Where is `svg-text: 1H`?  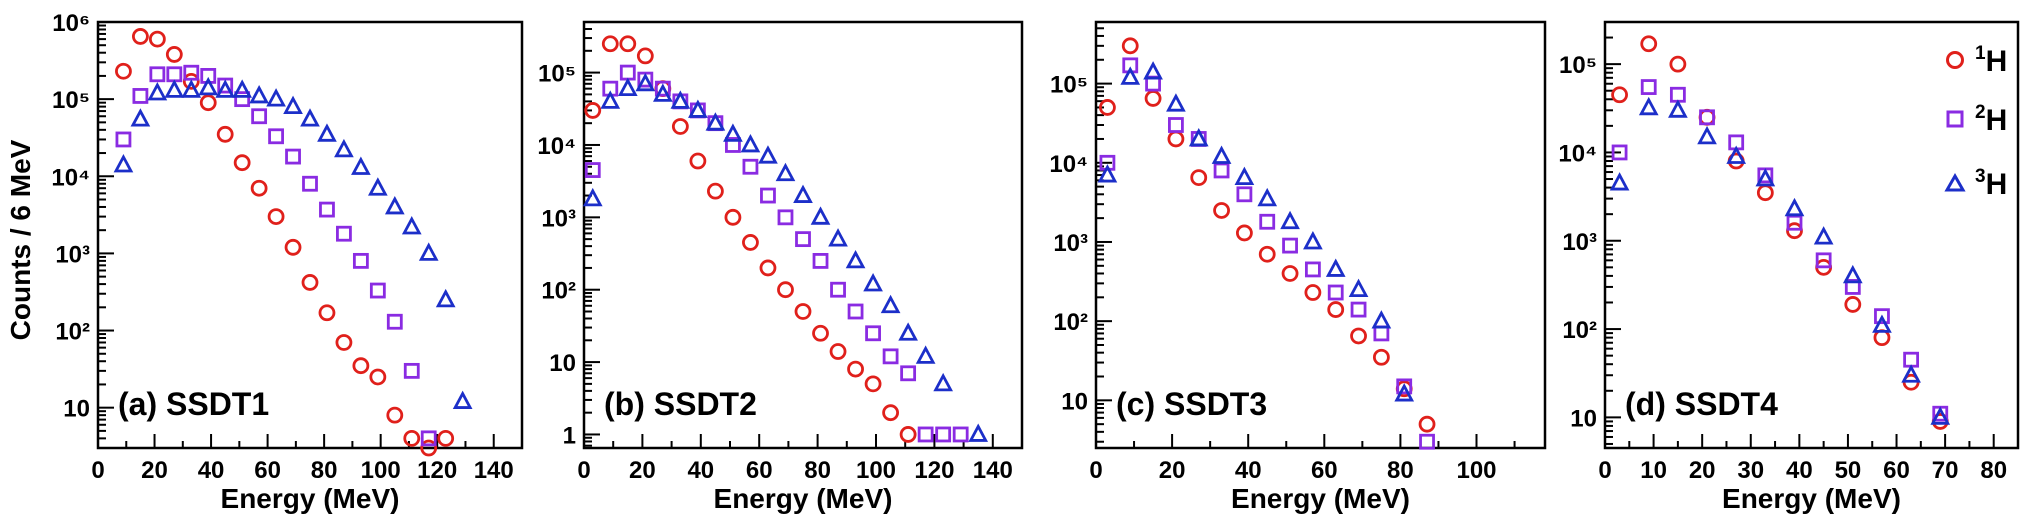 svg-text: 1H is located at coordinates (1991, 60).